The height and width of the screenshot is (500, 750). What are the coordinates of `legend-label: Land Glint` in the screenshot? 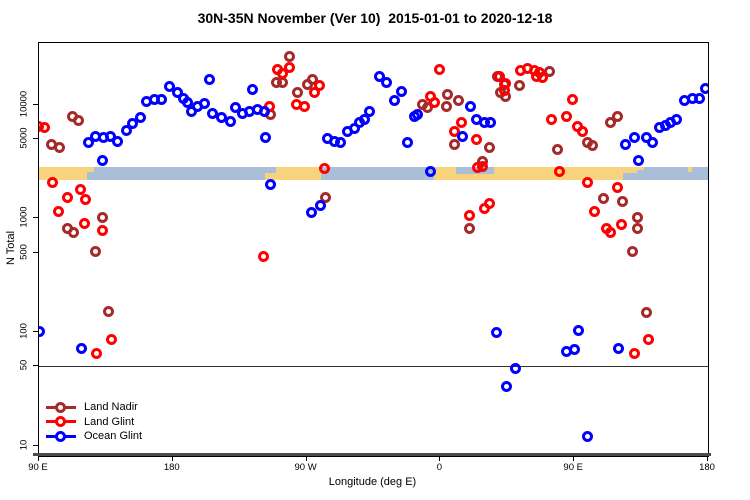 It's located at (109, 421).